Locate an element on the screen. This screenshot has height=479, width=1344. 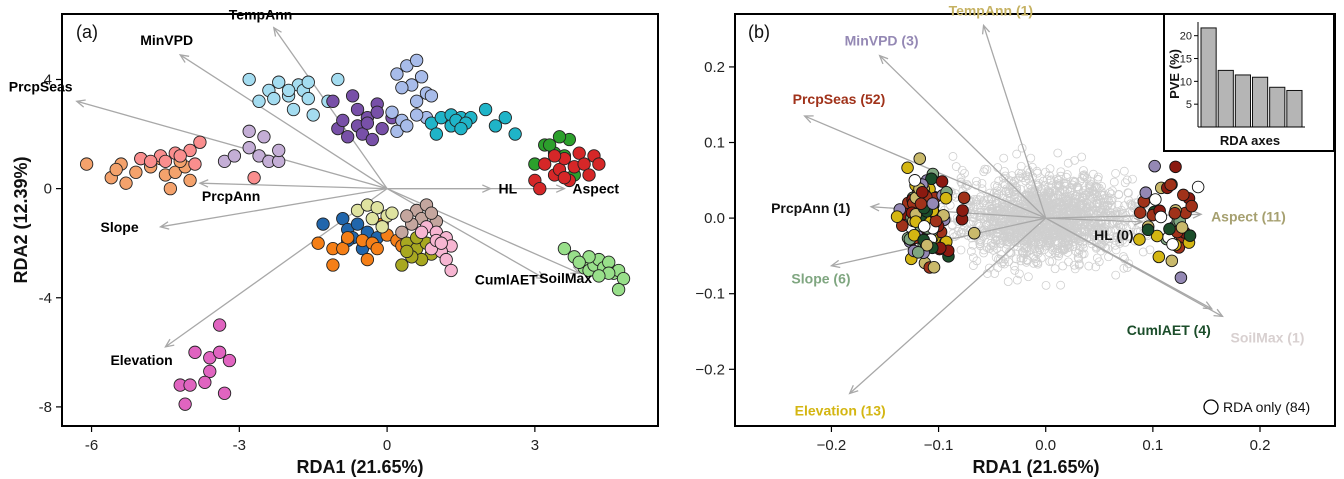
panel-b-y-tick-label: −0.2 is located at coordinates (710, 369).